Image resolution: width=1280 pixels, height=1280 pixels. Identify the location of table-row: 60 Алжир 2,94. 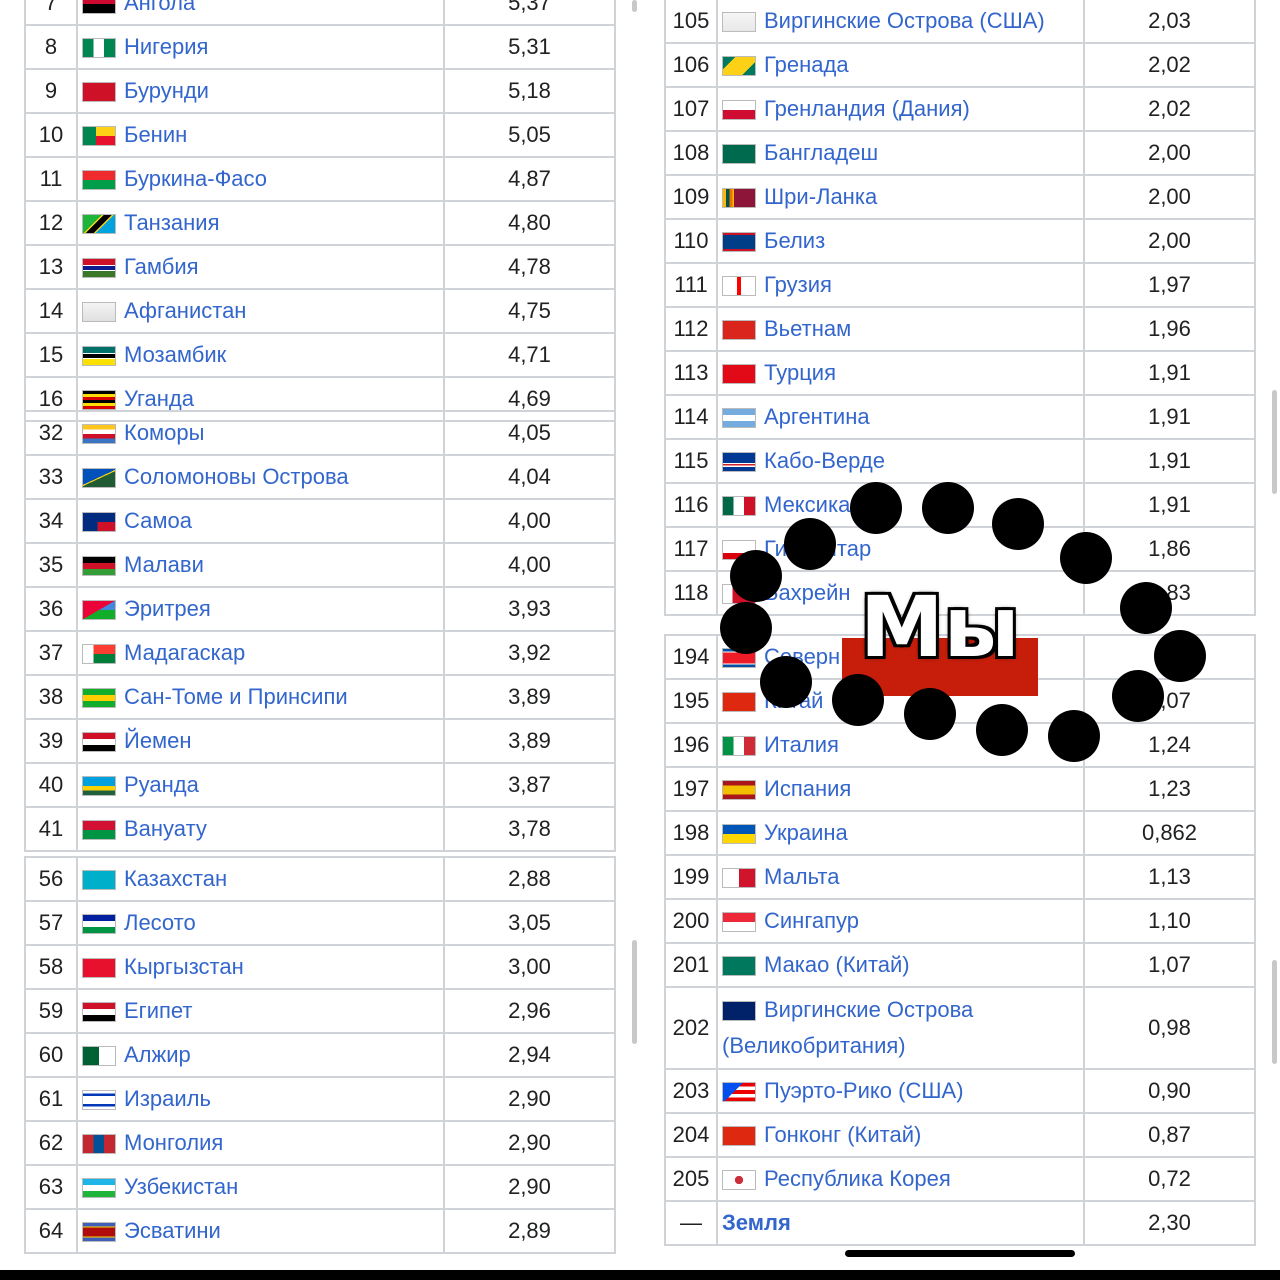
(320, 1055).